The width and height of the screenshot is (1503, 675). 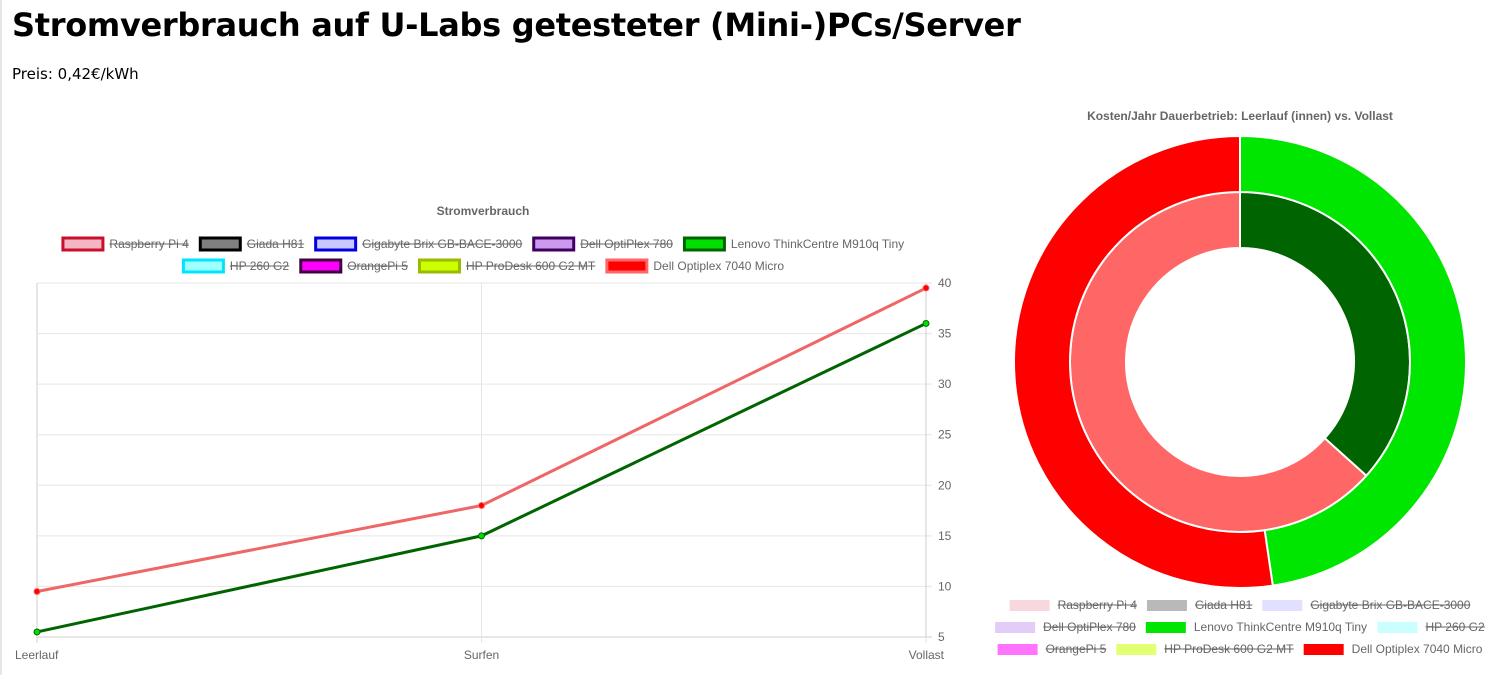 What do you see at coordinates (927, 655) in the screenshot?
I see `x-tick-label: Vollast` at bounding box center [927, 655].